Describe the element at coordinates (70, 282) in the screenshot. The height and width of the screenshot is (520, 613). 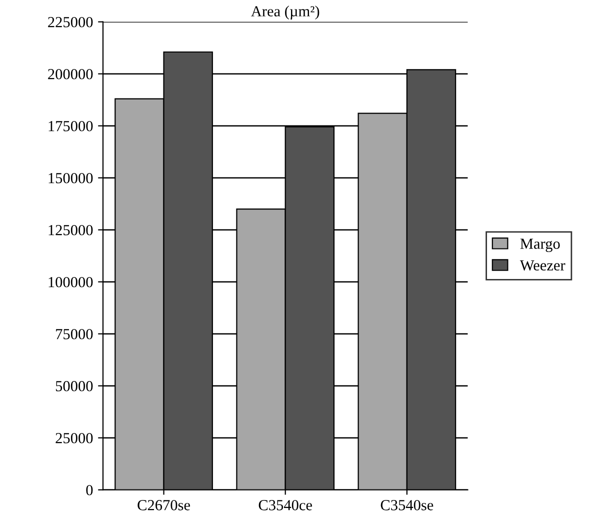
I see `y-tick-label: 100000` at that location.